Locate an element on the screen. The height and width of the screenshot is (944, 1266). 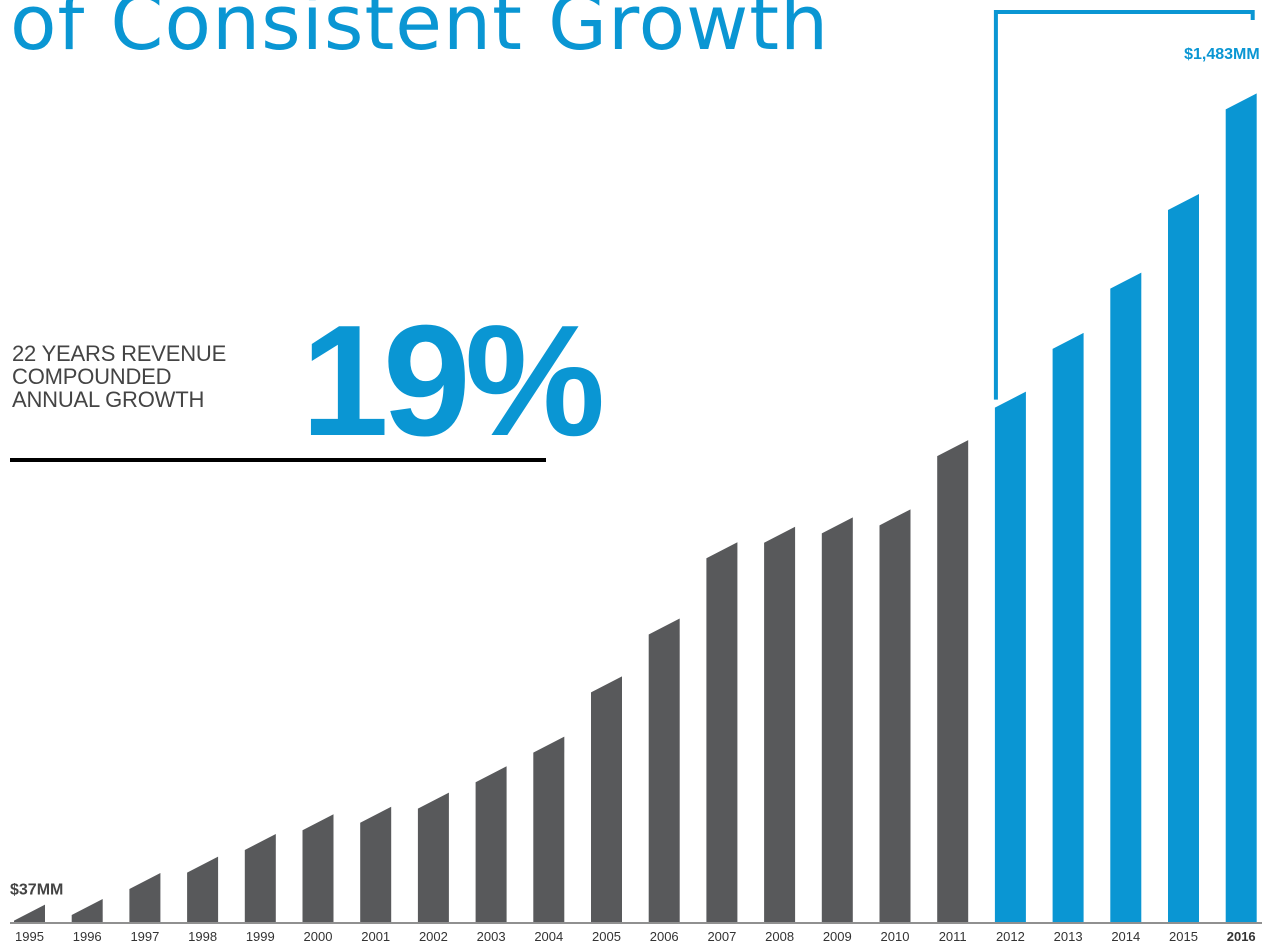
bar-2013 is located at coordinates (1068, 627).